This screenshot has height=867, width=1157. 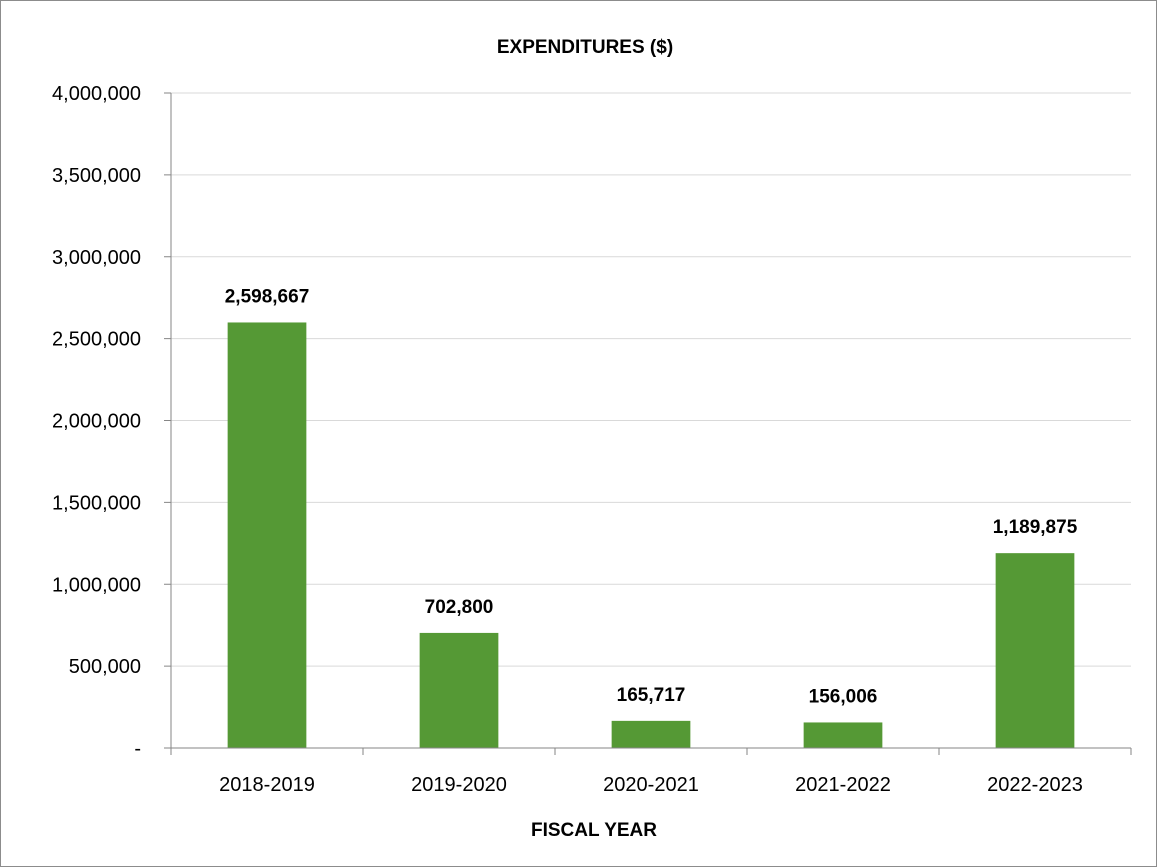 What do you see at coordinates (1035, 785) in the screenshot?
I see `x-tick-label: 2022-2023` at bounding box center [1035, 785].